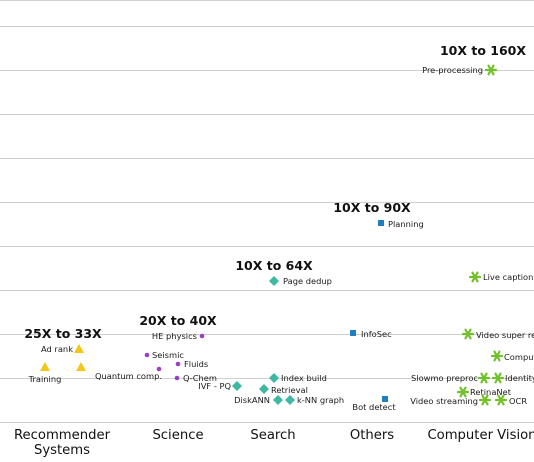 This screenshot has width=534, height=462. What do you see at coordinates (178, 364) in the screenshot?
I see `fluids-marker` at bounding box center [178, 364].